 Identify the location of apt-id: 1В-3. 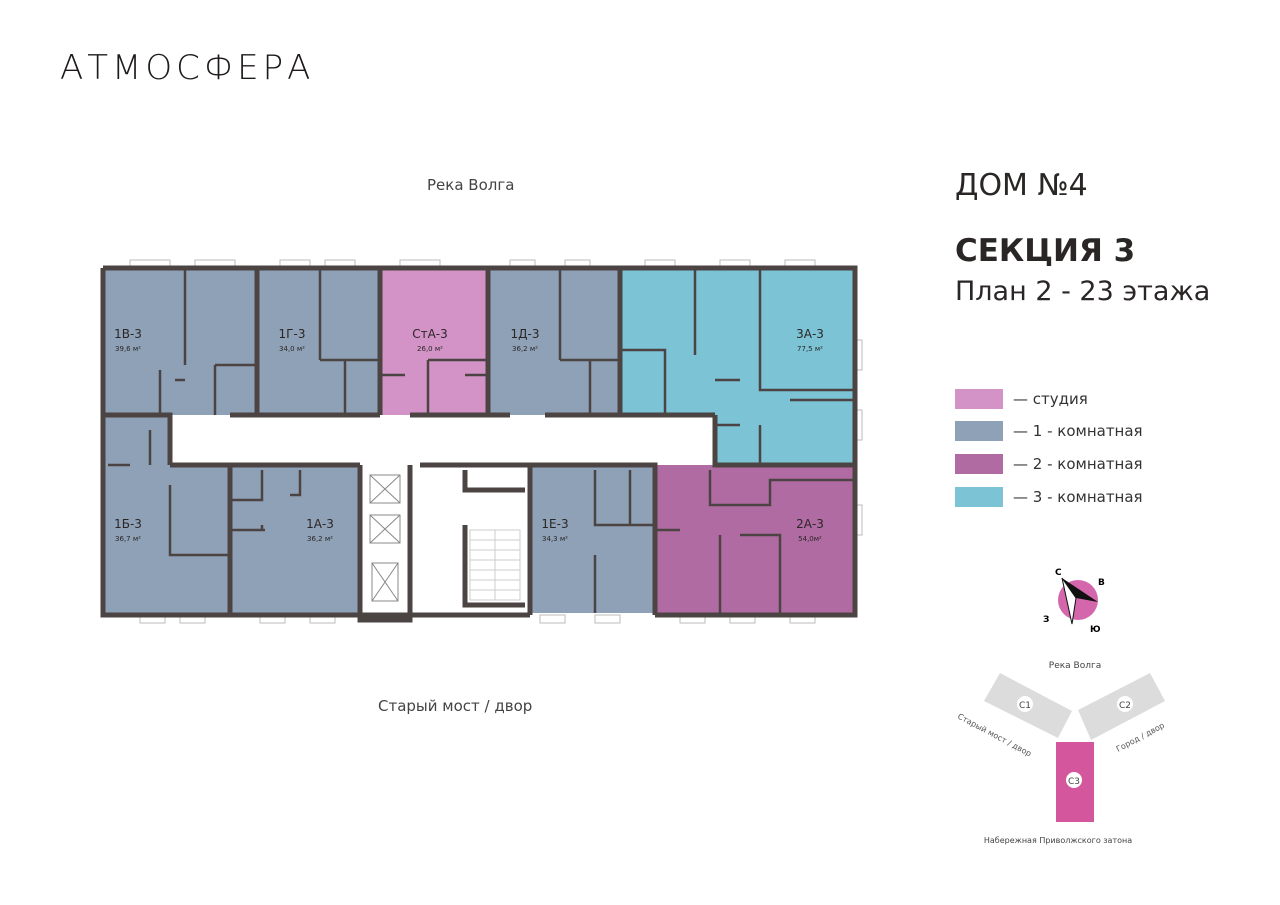
(128, 334).